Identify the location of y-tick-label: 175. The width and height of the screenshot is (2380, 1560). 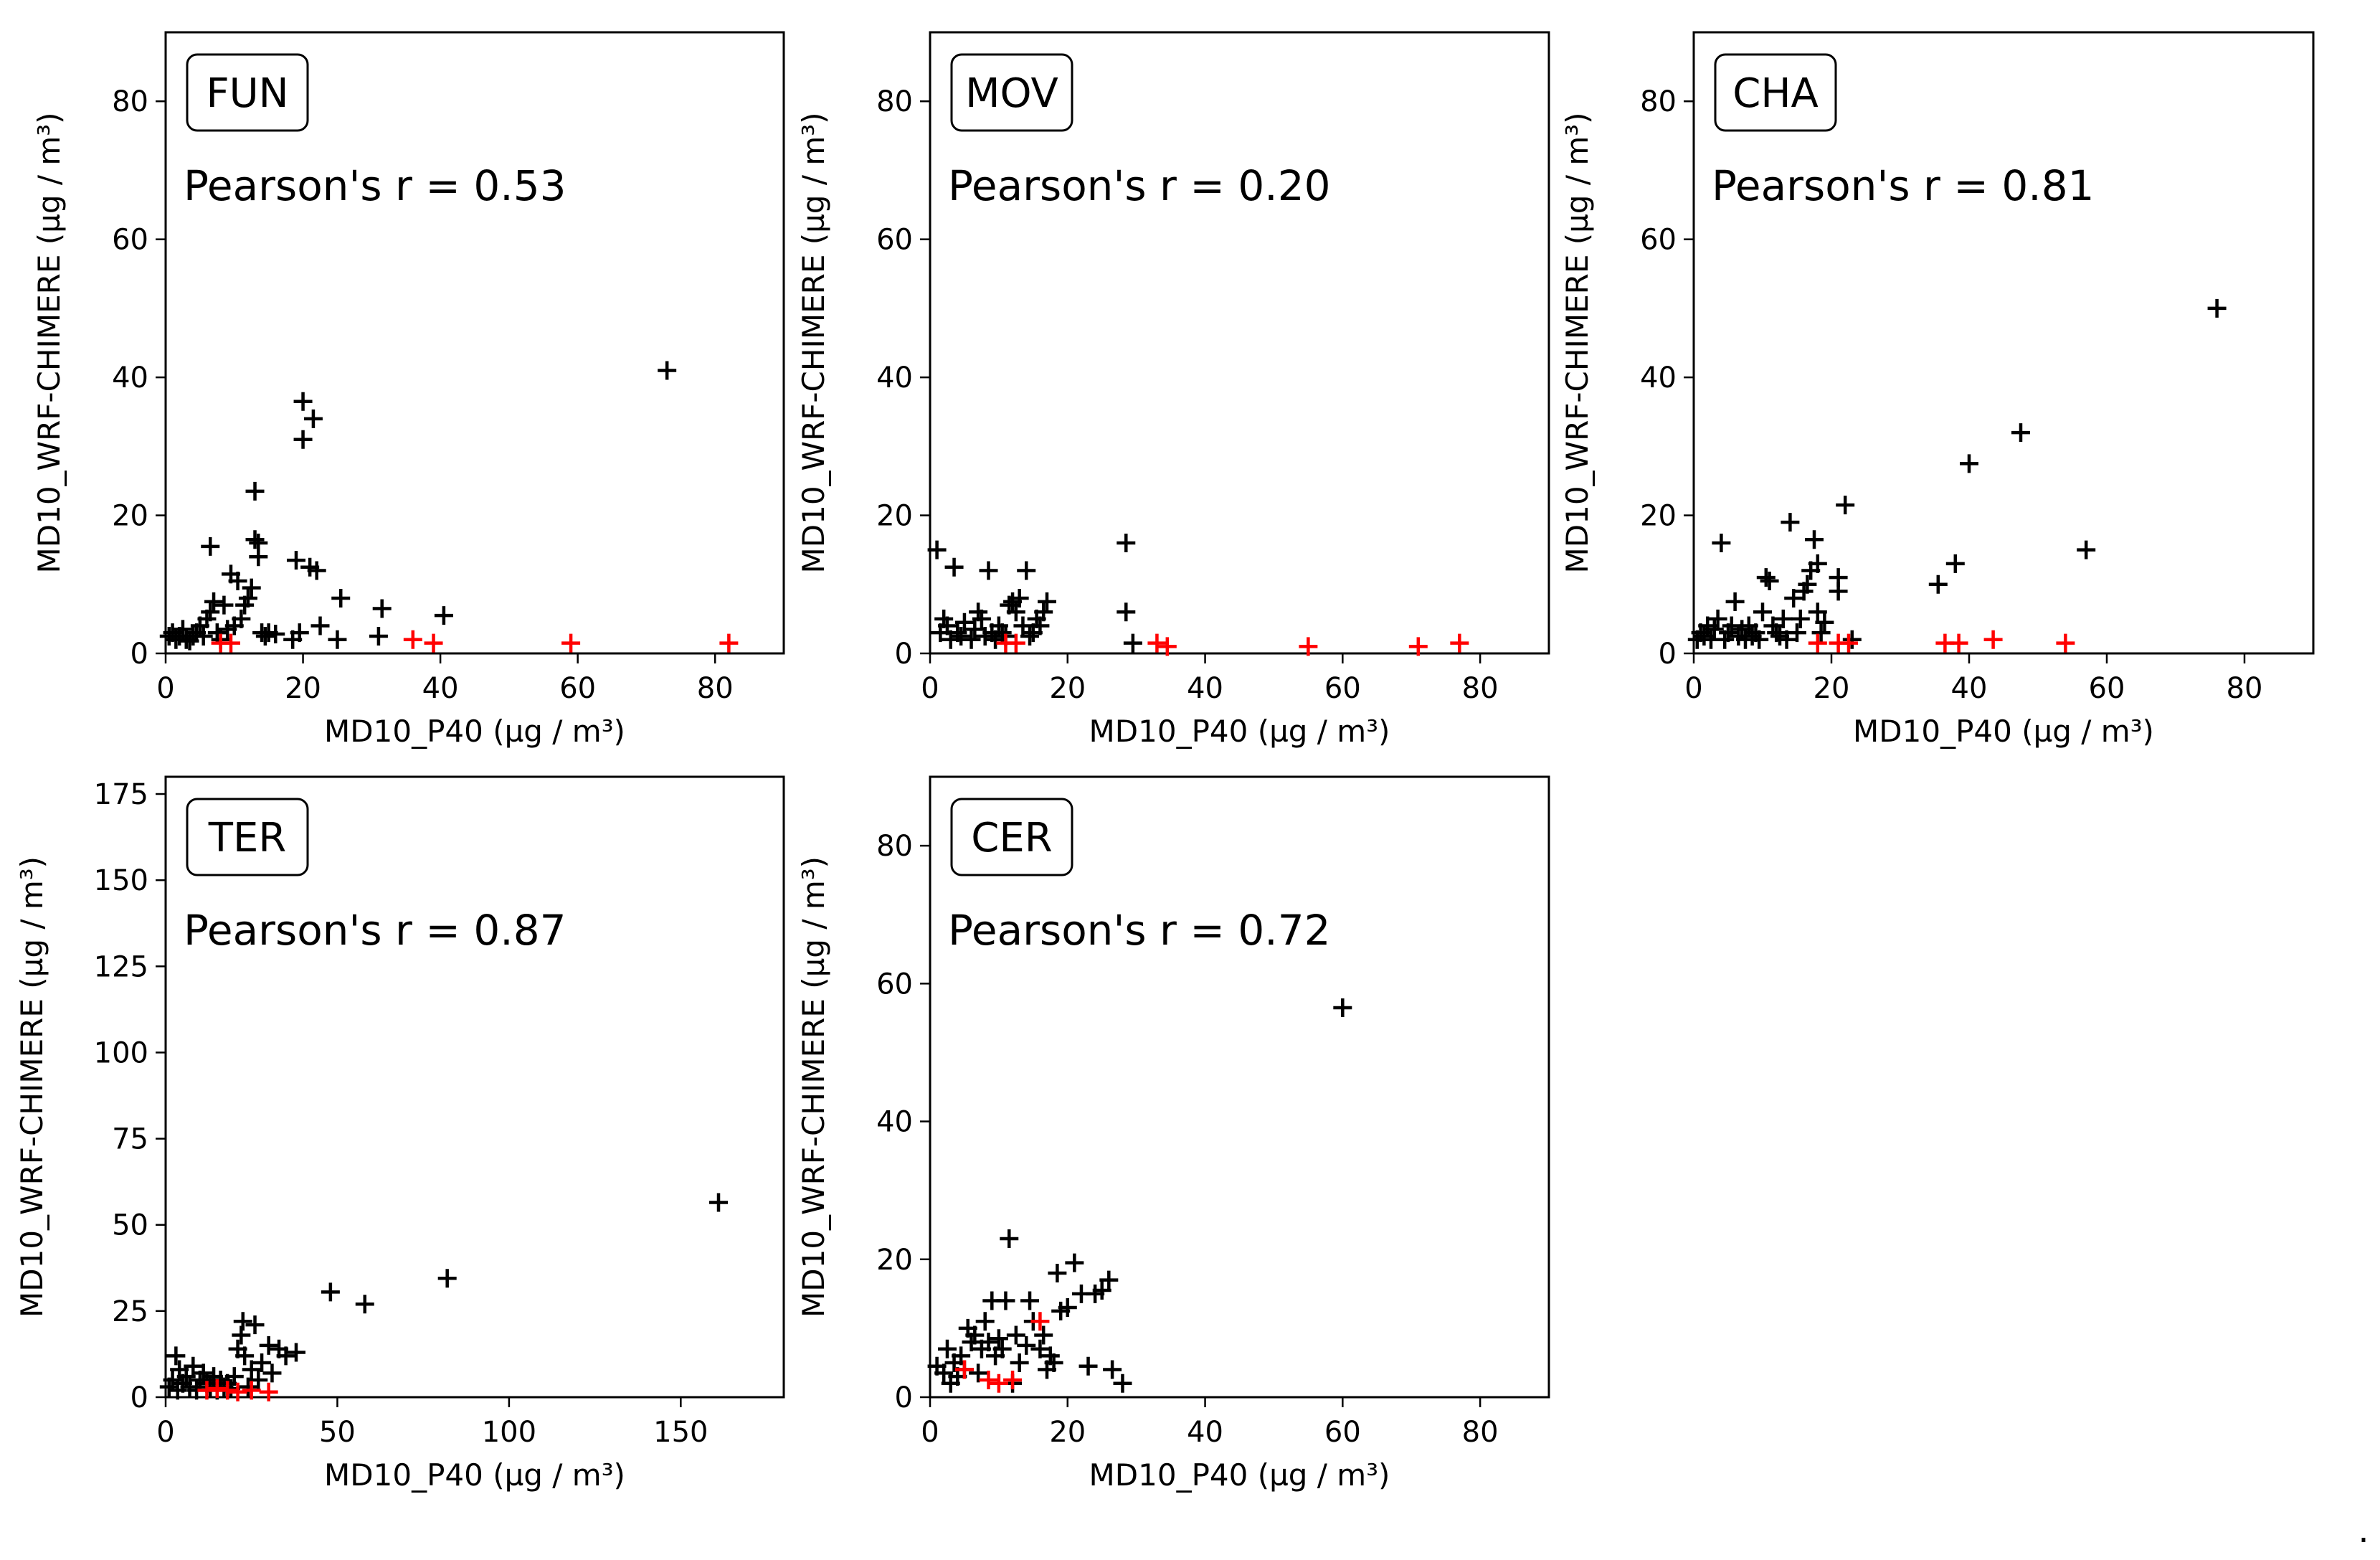
(121, 794).